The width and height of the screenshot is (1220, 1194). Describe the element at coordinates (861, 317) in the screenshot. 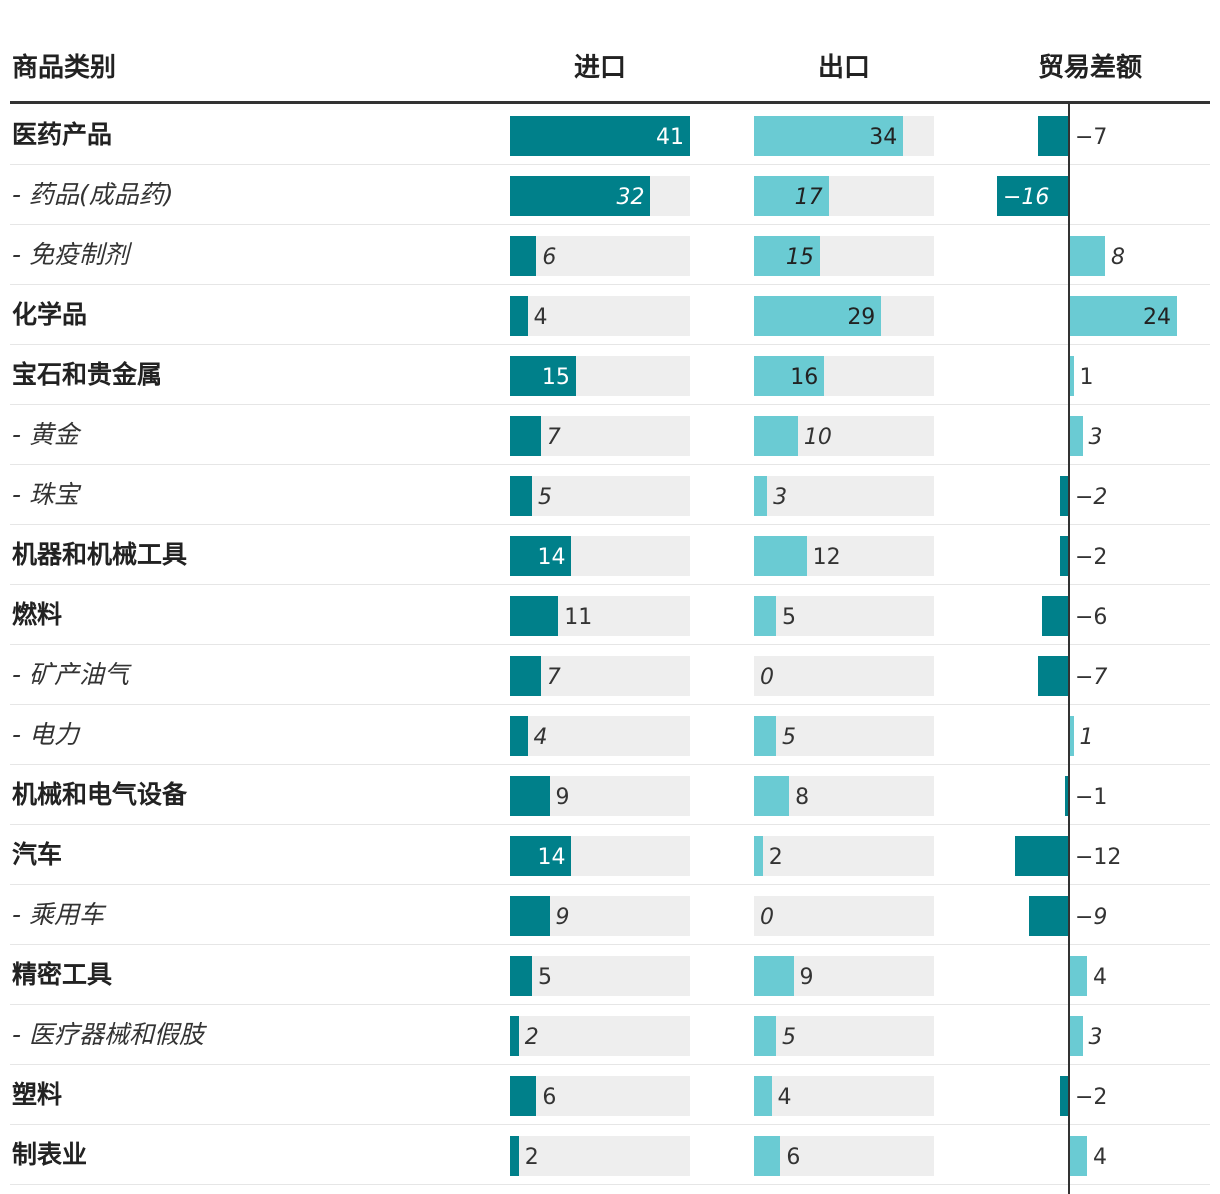

I see `export-value-label: 29` at that location.